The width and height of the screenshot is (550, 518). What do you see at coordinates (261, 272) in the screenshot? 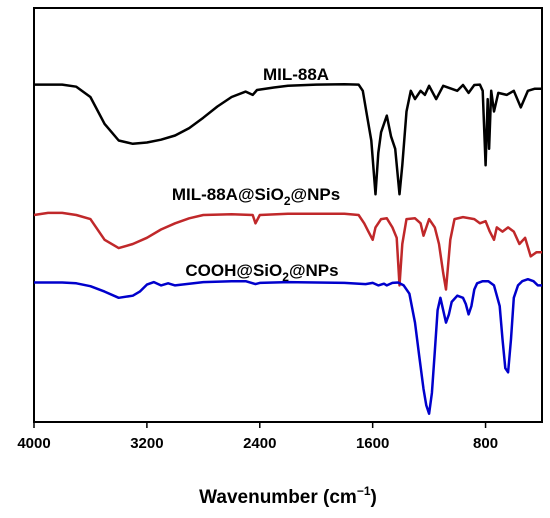
I see `series-label-2: COOH@SiO2@NPs` at bounding box center [261, 272].